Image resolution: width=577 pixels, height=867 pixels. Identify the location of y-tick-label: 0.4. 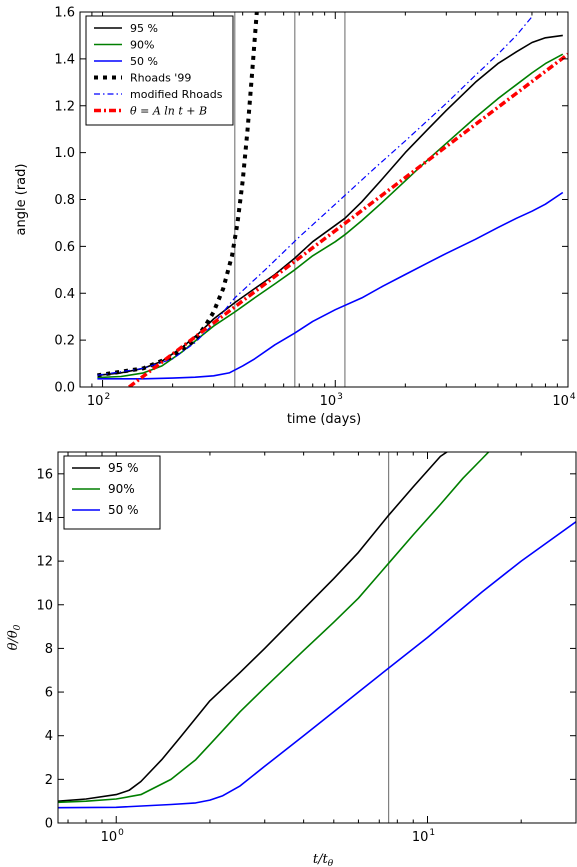
(64, 294).